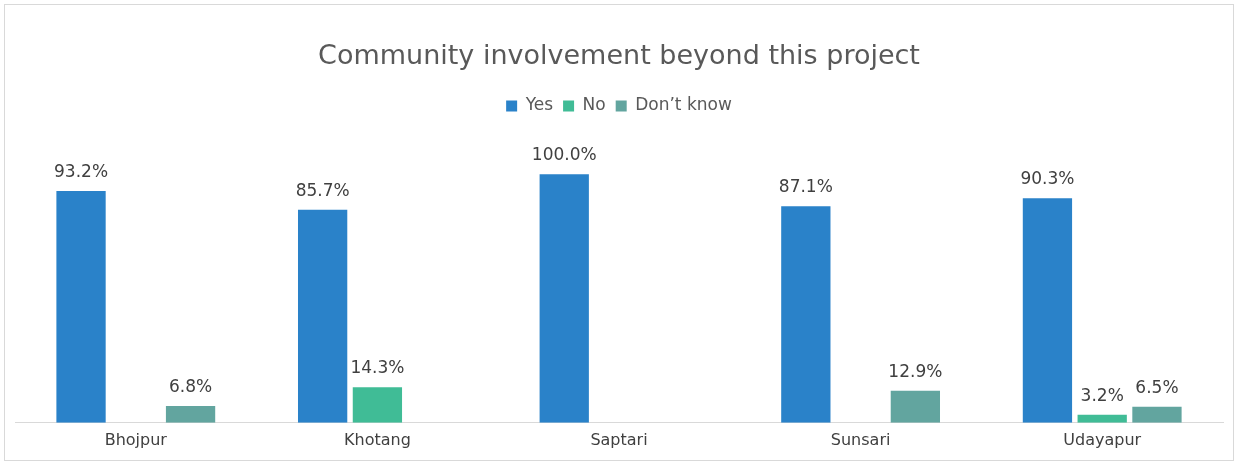  Describe the element at coordinates (683, 104) in the screenshot. I see `legend-label: Don’t know` at that location.